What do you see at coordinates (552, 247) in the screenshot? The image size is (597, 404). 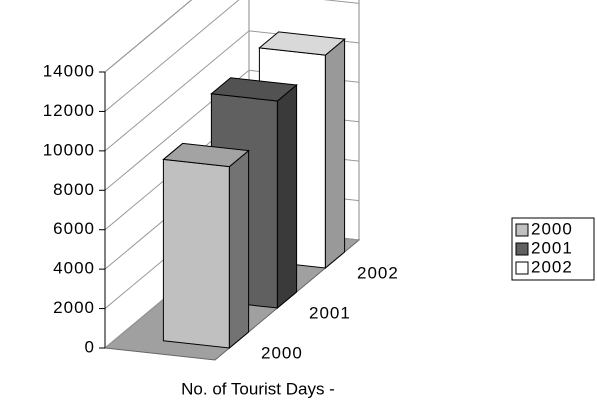 I see `legend-label: 2001` at bounding box center [552, 247].